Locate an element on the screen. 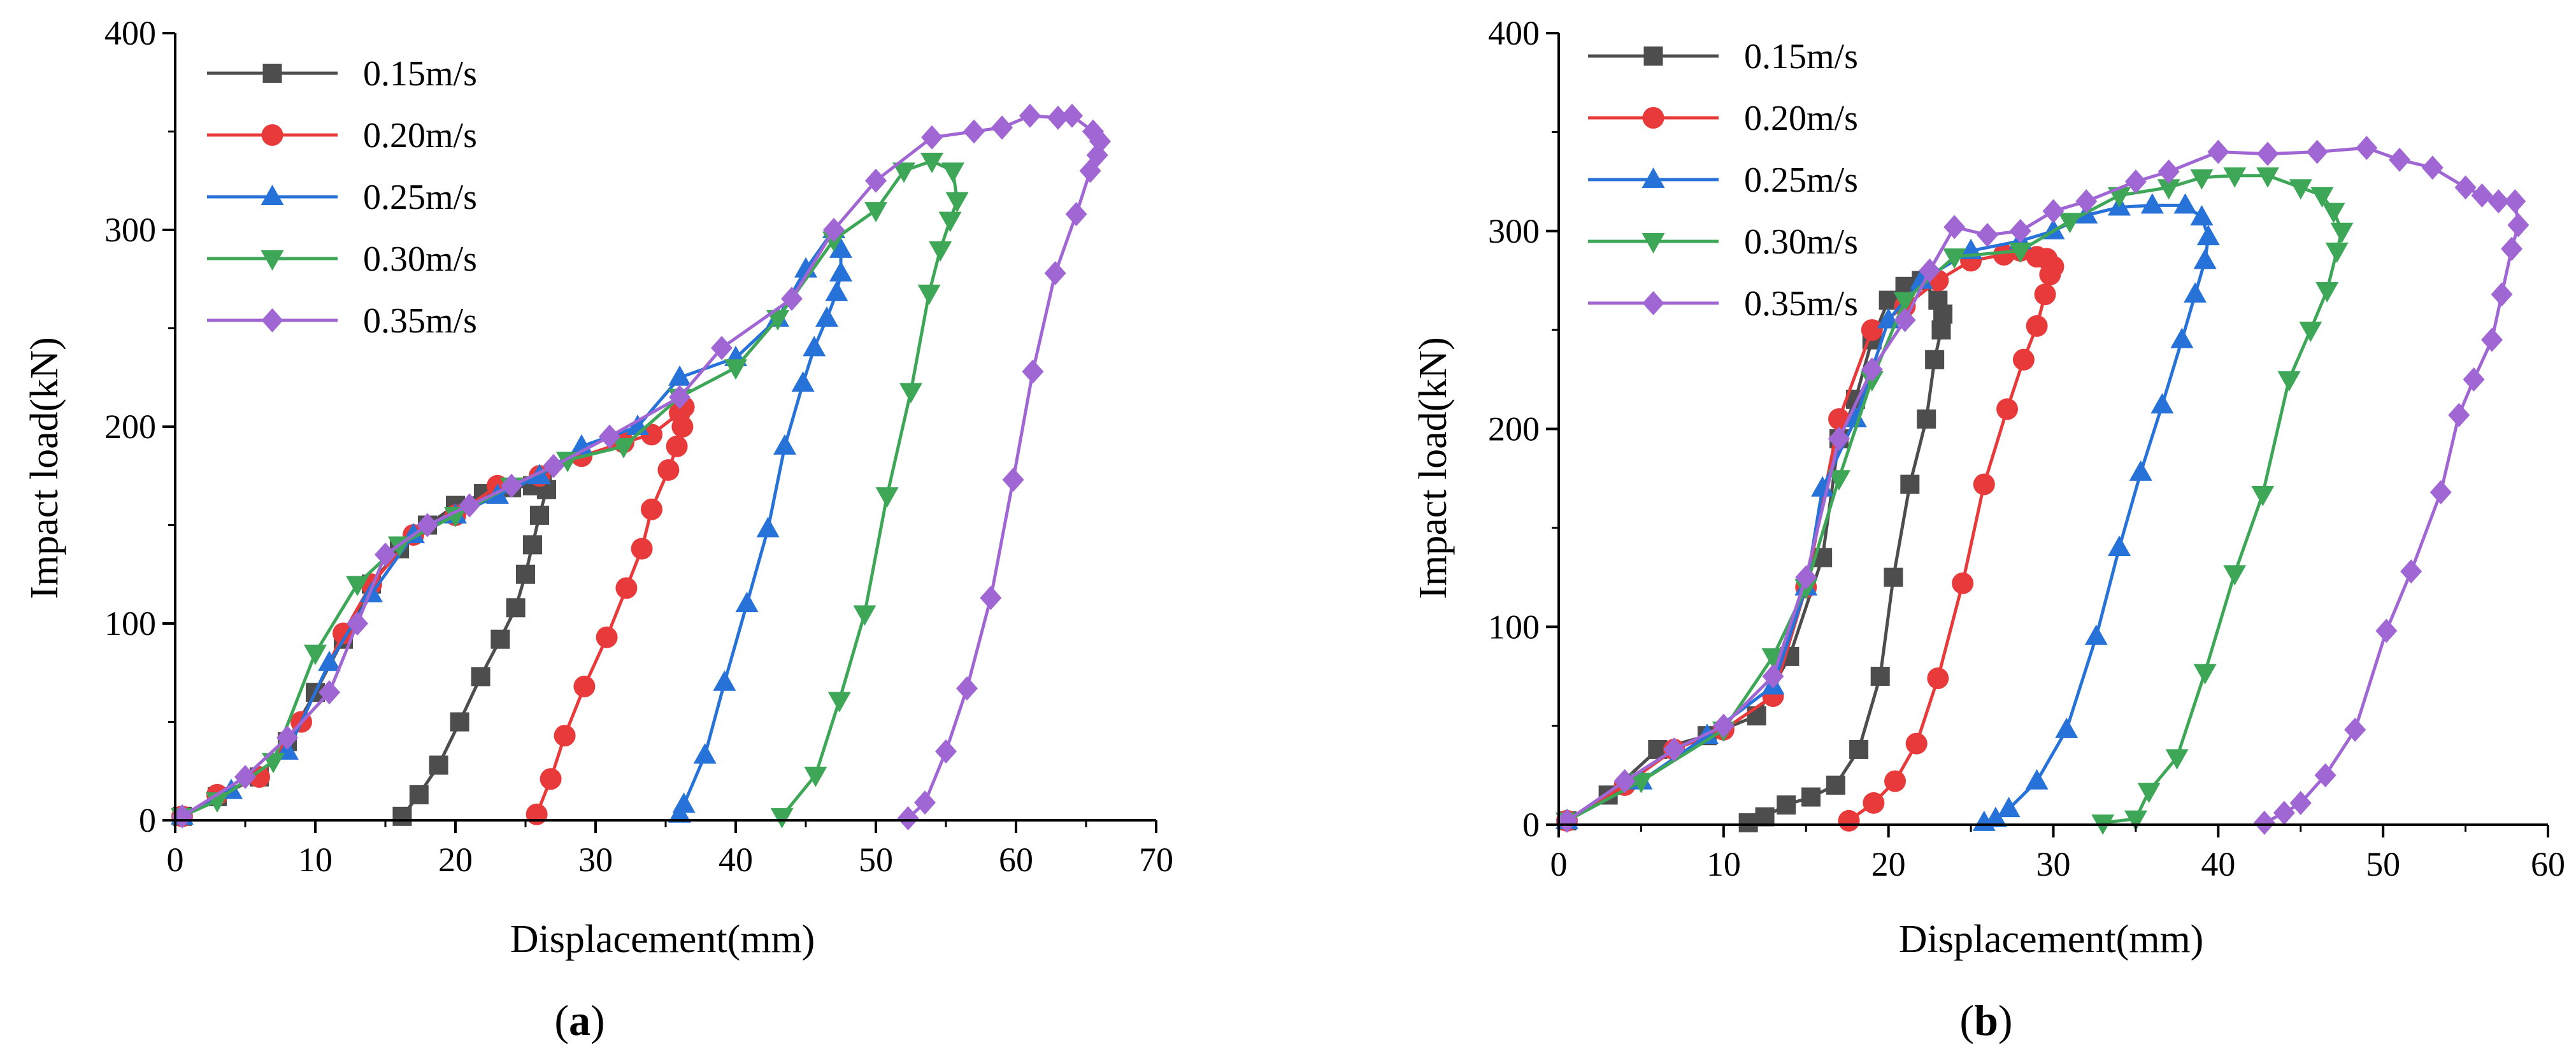 Image resolution: width=2576 pixels, height=1054 pixels. y-tick-label-b: 100 is located at coordinates (1514, 627).